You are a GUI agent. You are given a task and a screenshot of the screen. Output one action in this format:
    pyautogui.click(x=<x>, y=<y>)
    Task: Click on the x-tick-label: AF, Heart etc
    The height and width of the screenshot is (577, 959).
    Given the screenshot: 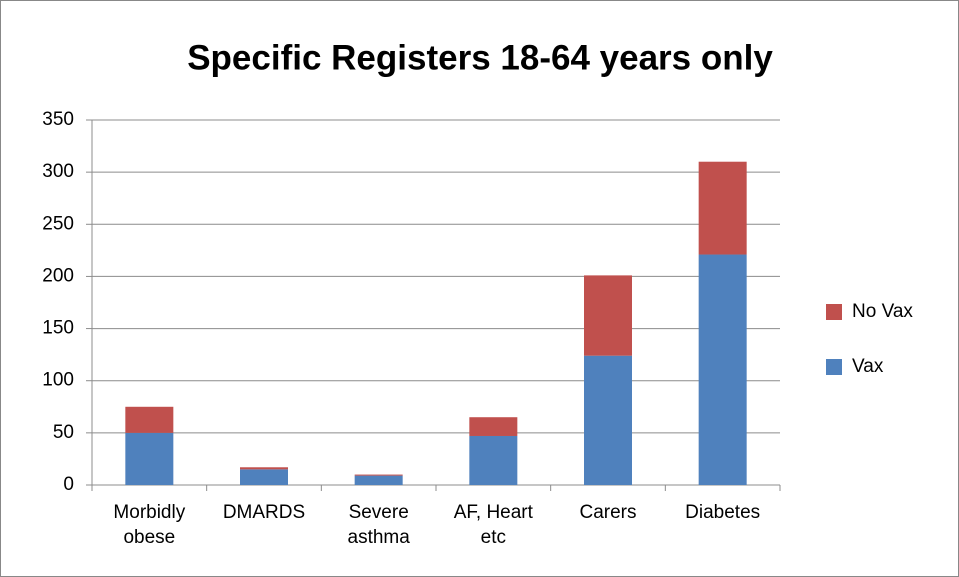 What is the action you would take?
    pyautogui.click(x=494, y=525)
    